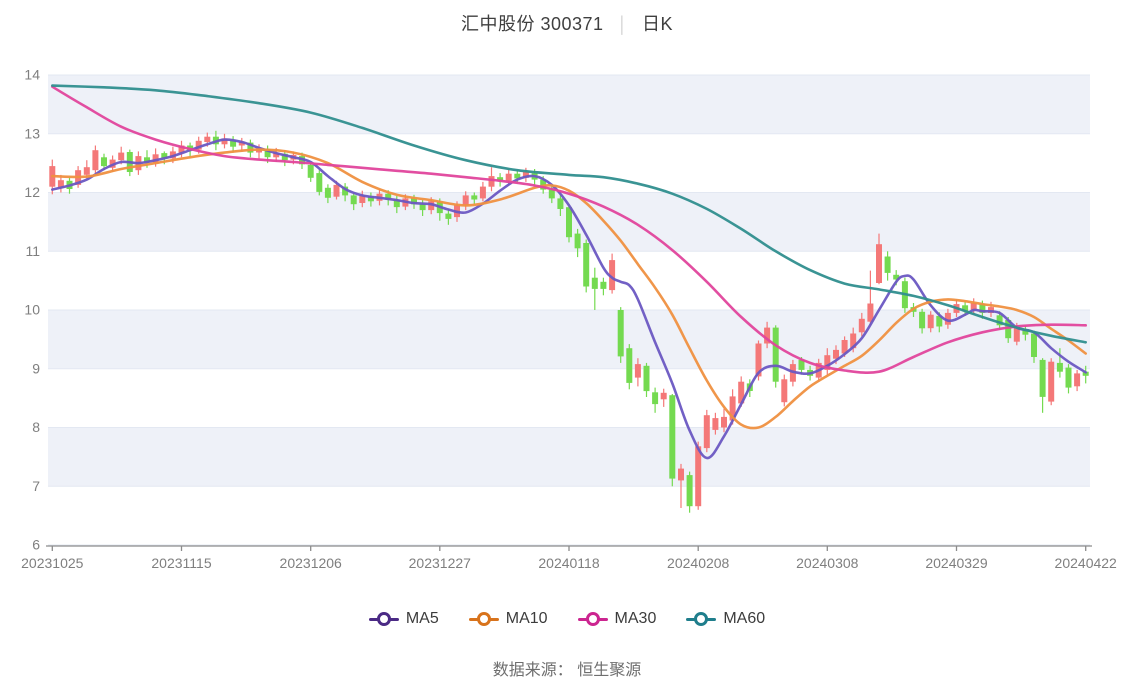  I want to click on legend-item-ma10: MA10, so click(508, 619).